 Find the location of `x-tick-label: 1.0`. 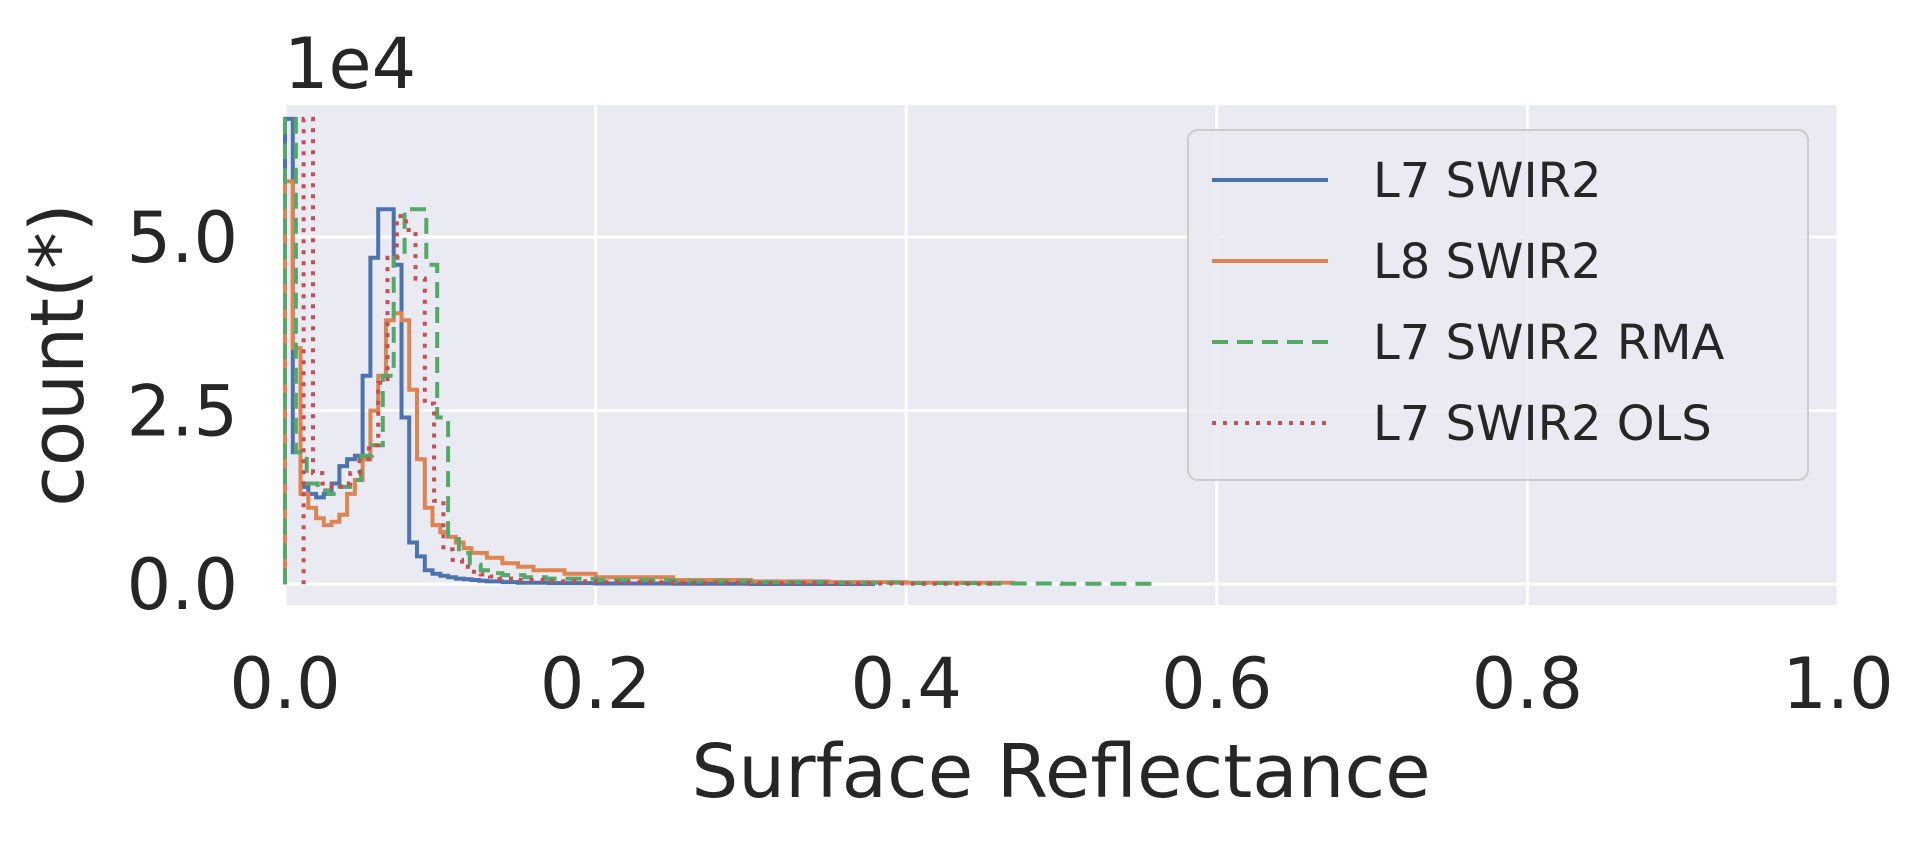

x-tick-label: 1.0 is located at coordinates (1837, 684).